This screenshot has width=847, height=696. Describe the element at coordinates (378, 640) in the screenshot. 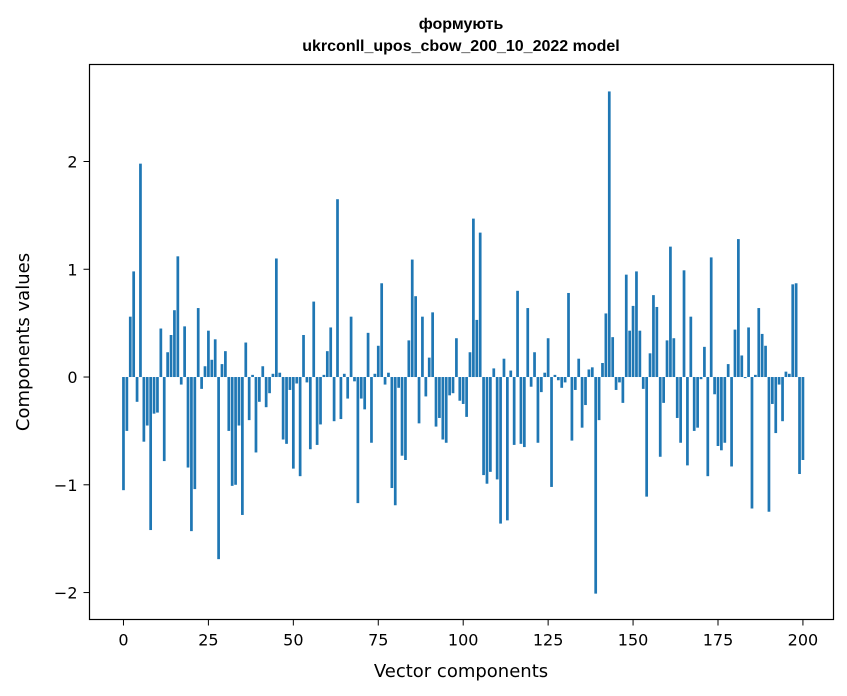

I see `x-tick-label: 75` at that location.